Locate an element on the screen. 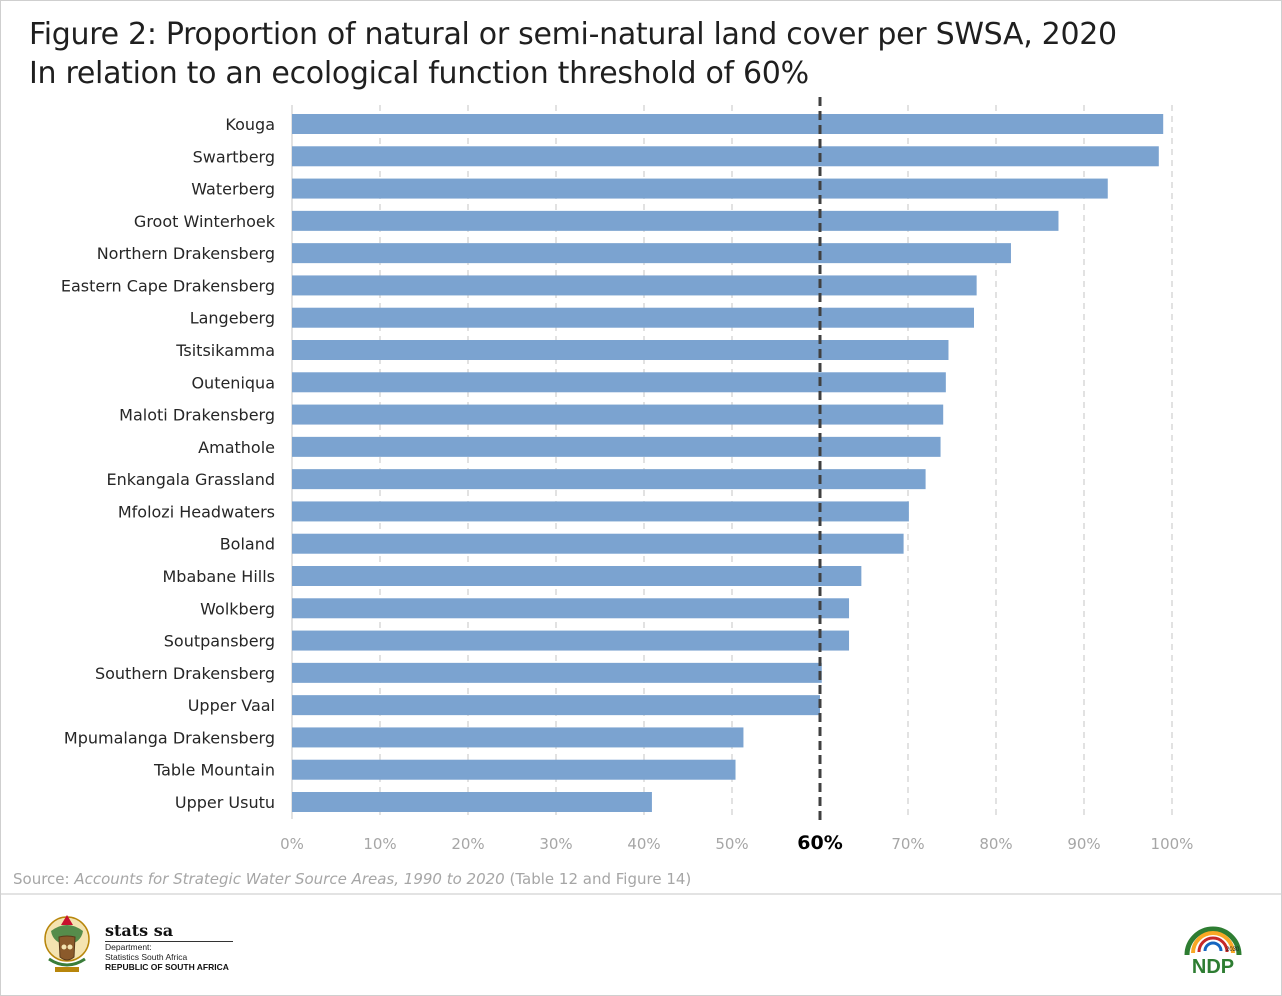  ndp-year: 2030 is located at coordinates (1233, 950).